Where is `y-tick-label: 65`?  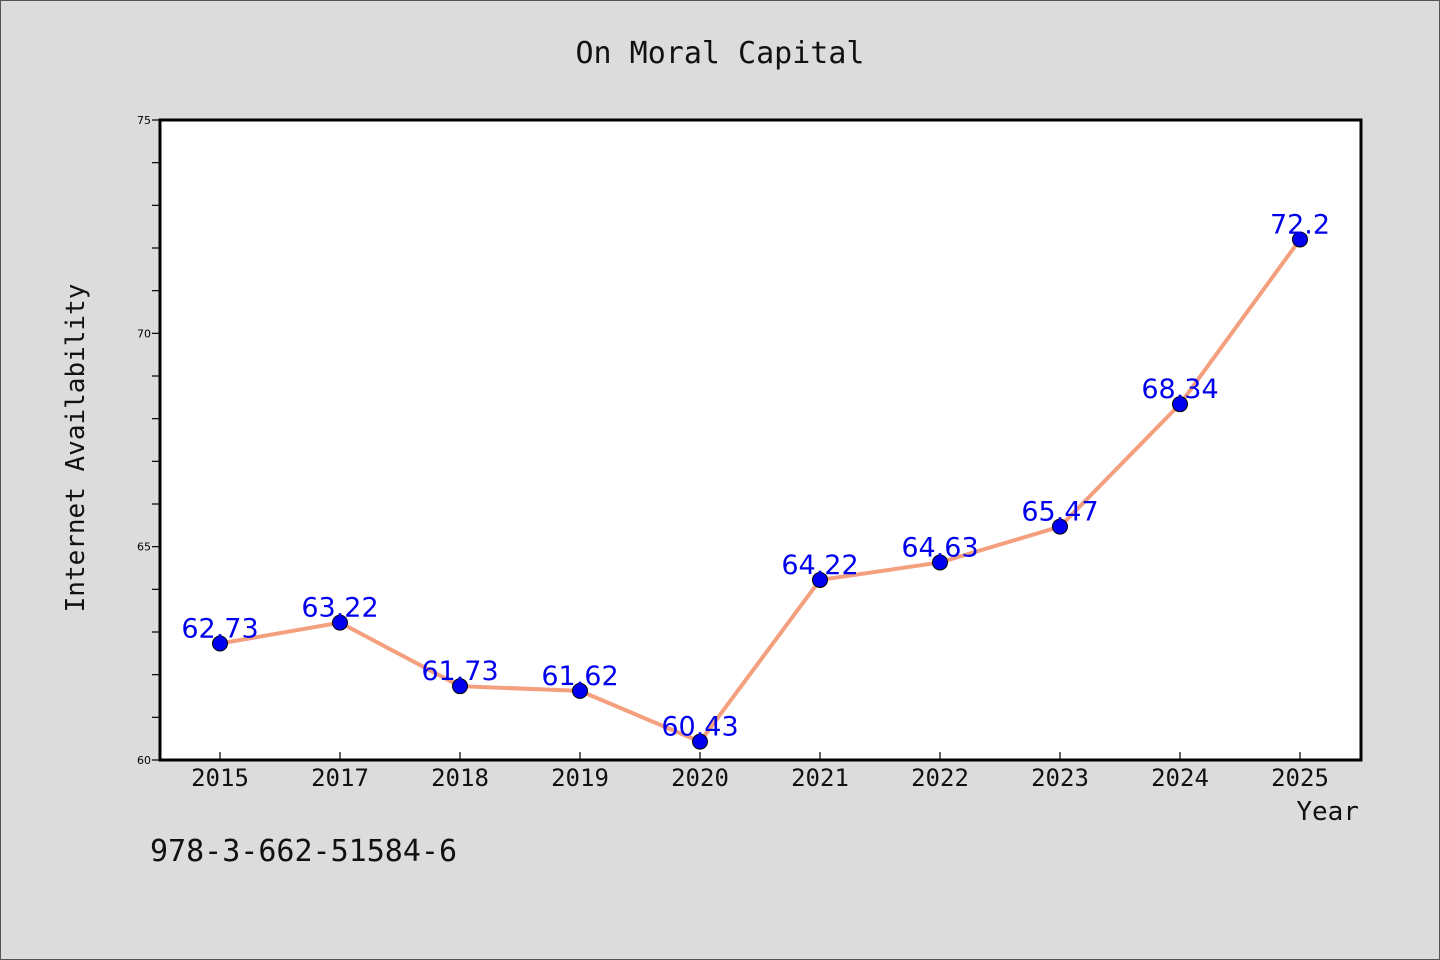
y-tick-label: 65 is located at coordinates (144, 547).